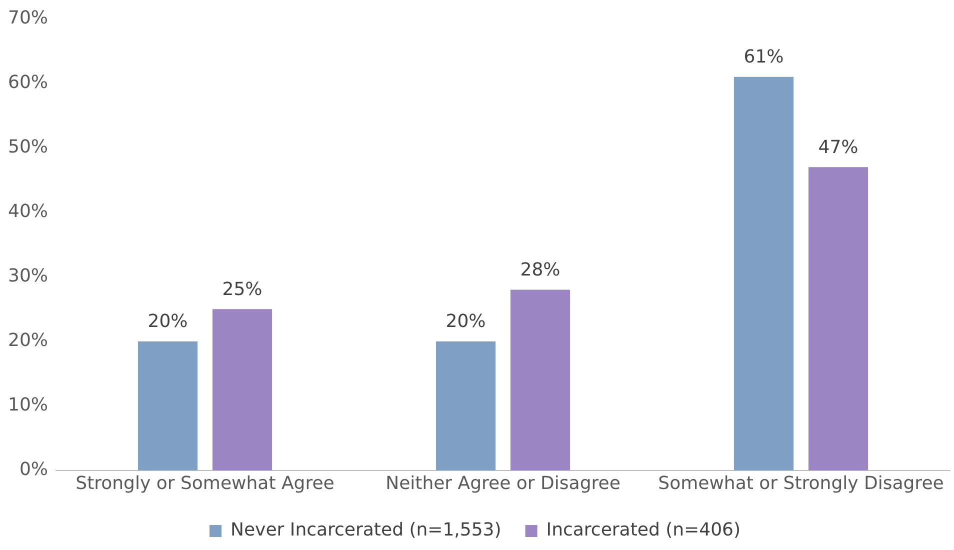 This screenshot has width=954, height=550. I want to click on y-tick-label: 30%, so click(28, 276).